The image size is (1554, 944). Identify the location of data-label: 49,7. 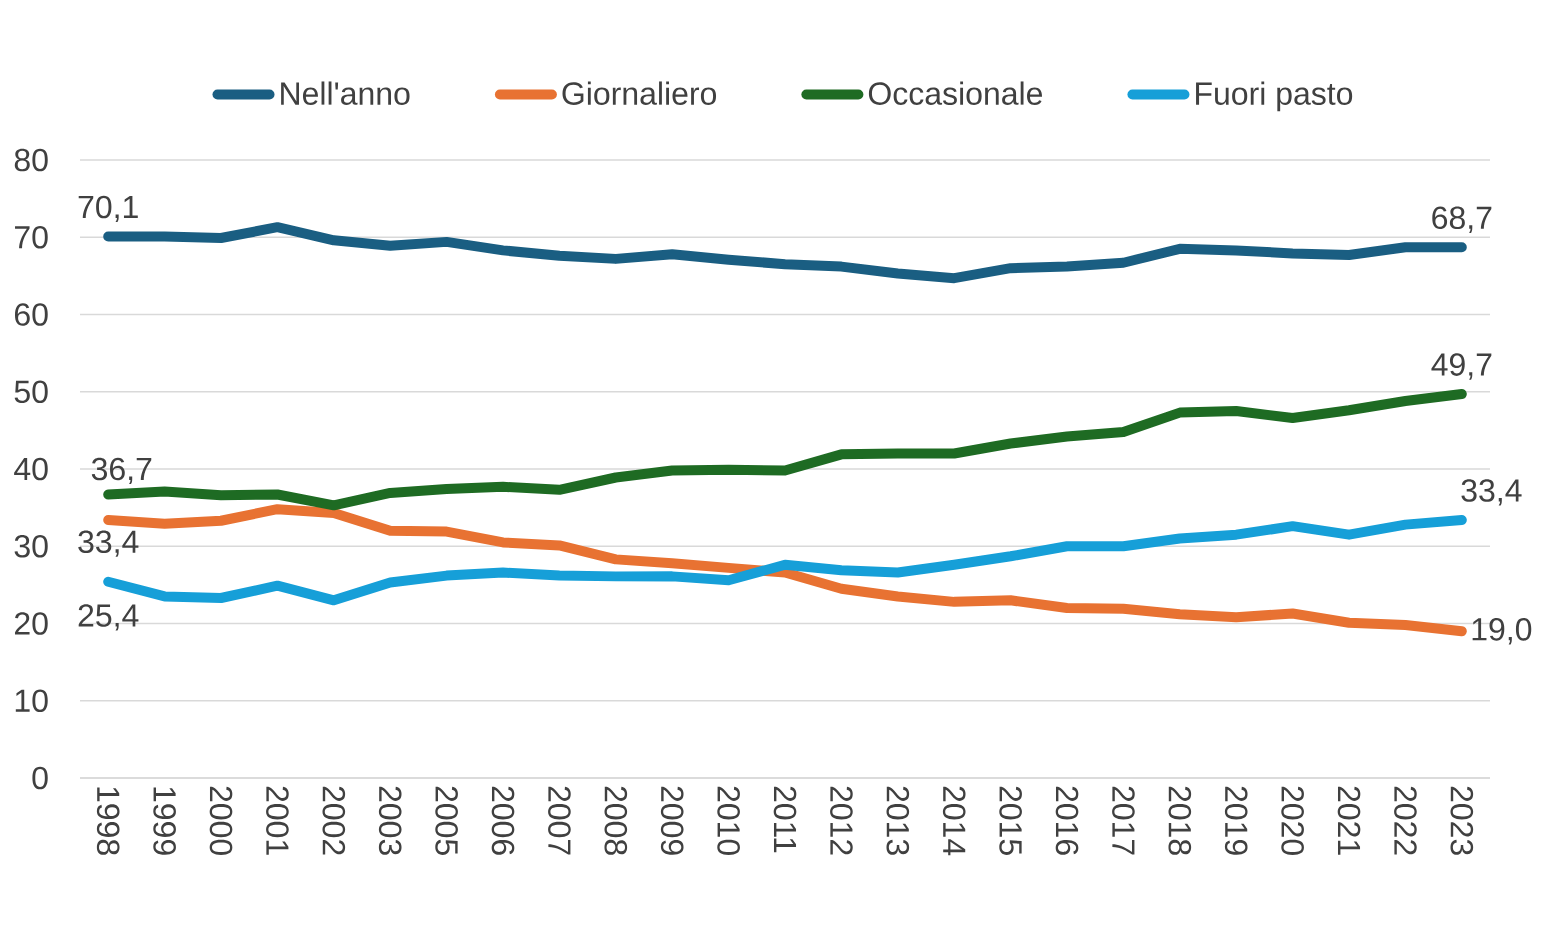
(1461, 366).